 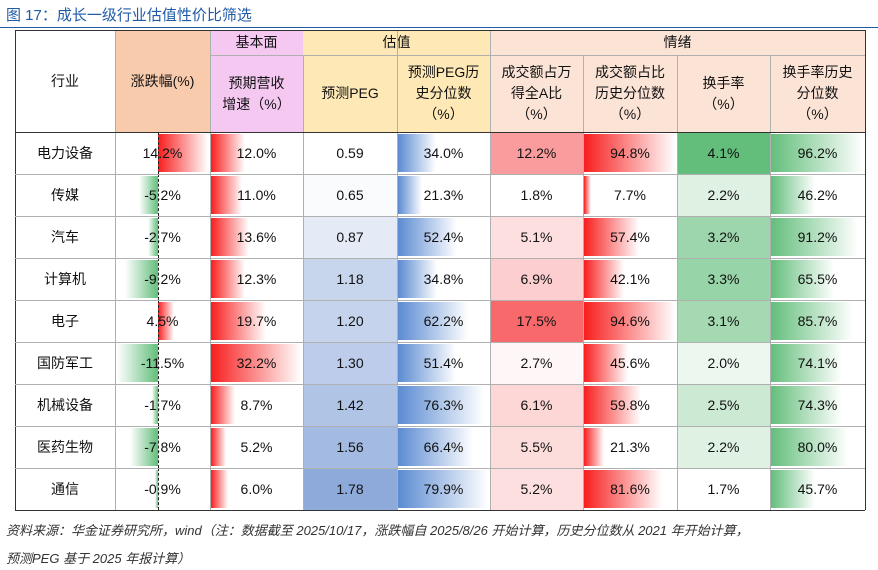 I want to click on cell-text: 3.1%, so click(x=723, y=320).